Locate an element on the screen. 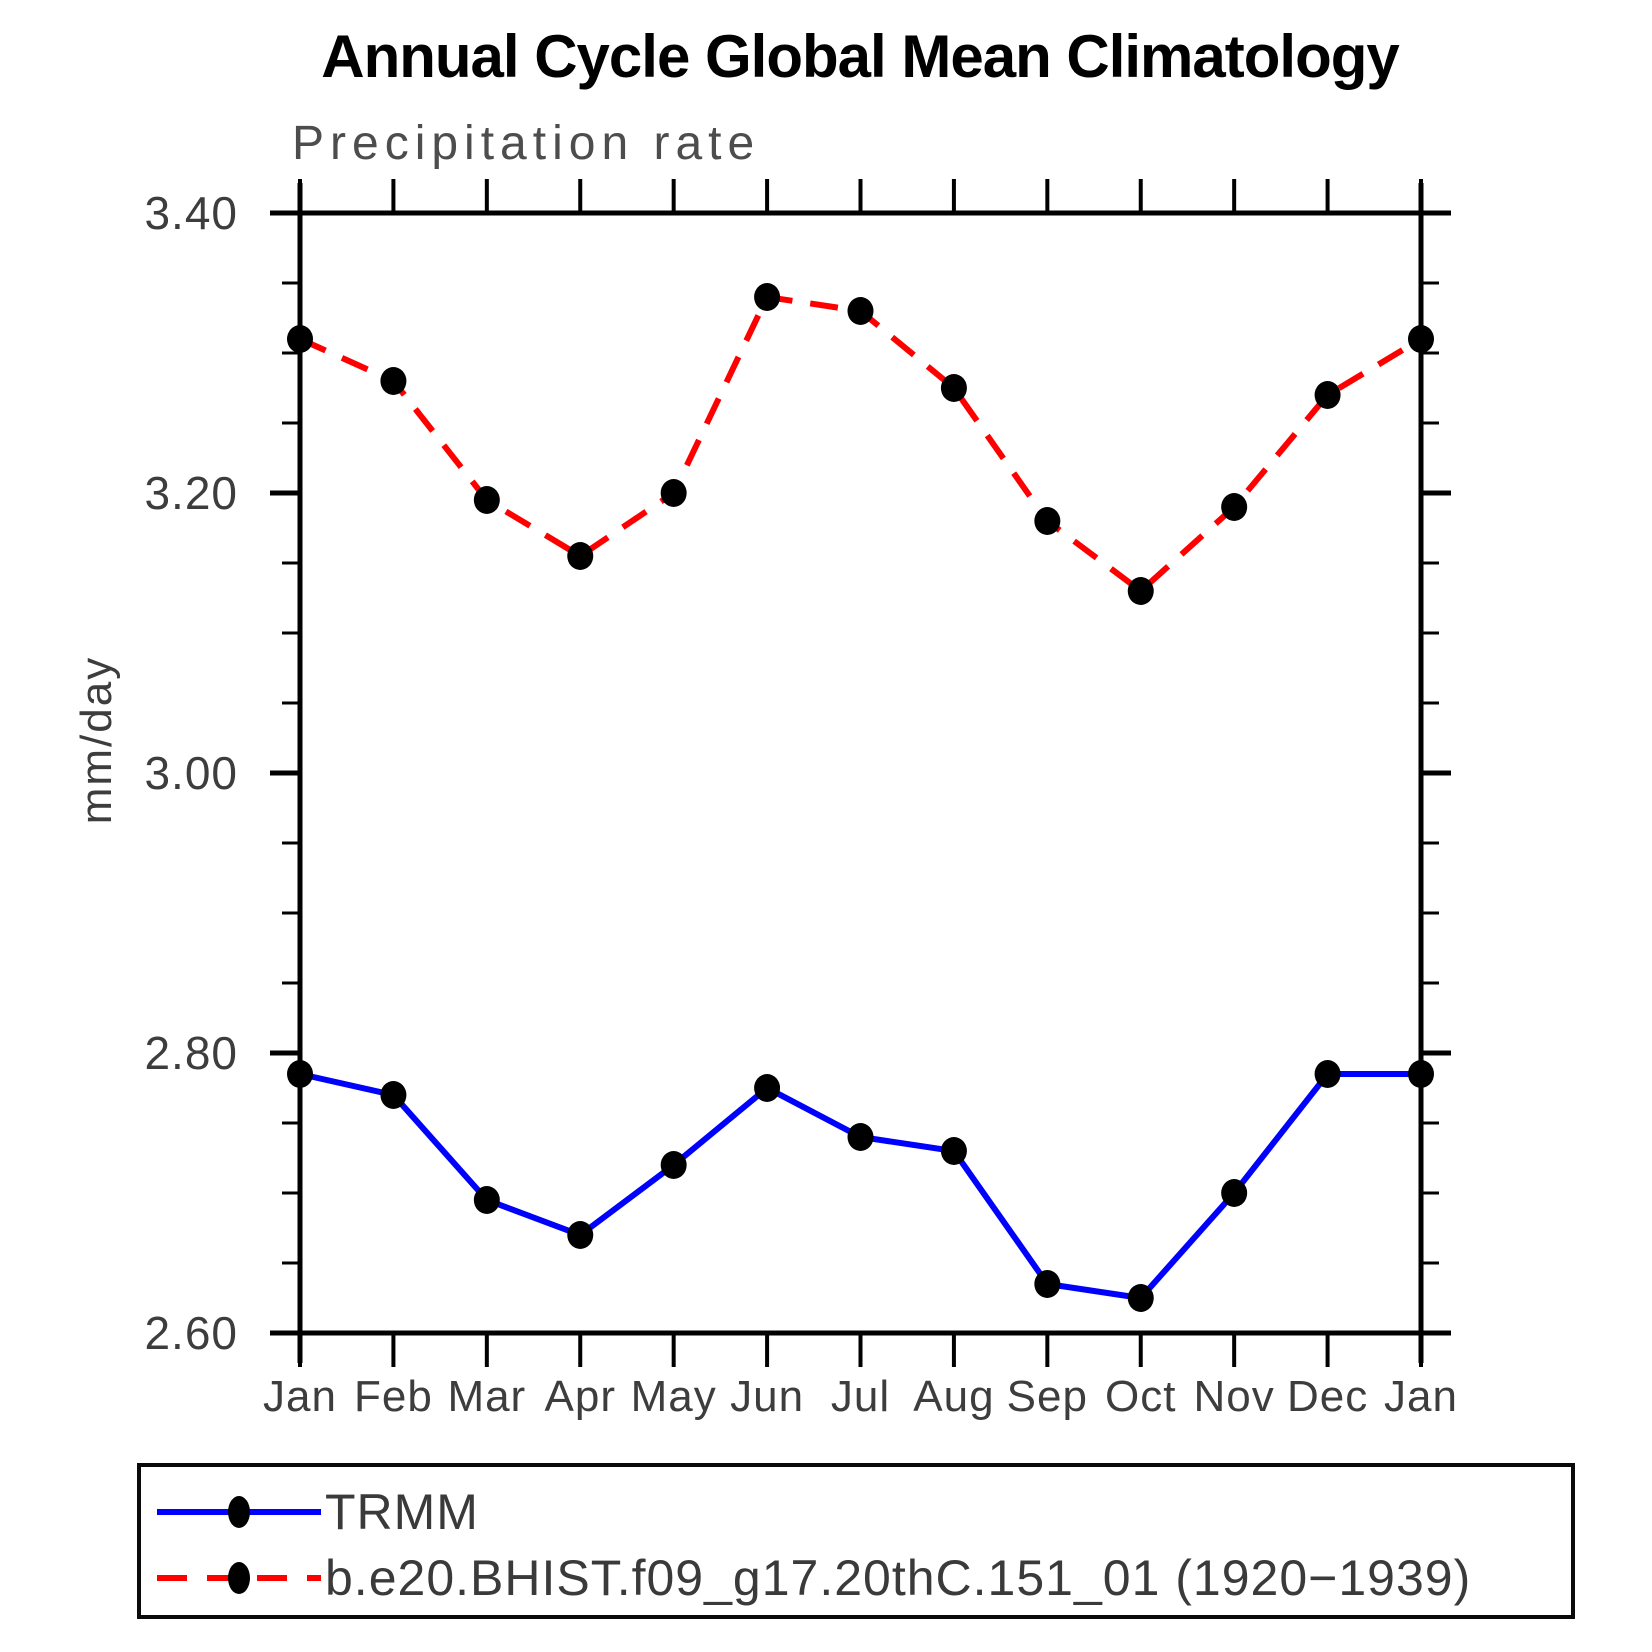 The image size is (1652, 1652). tick-label: Oct is located at coordinates (1140, 1396).